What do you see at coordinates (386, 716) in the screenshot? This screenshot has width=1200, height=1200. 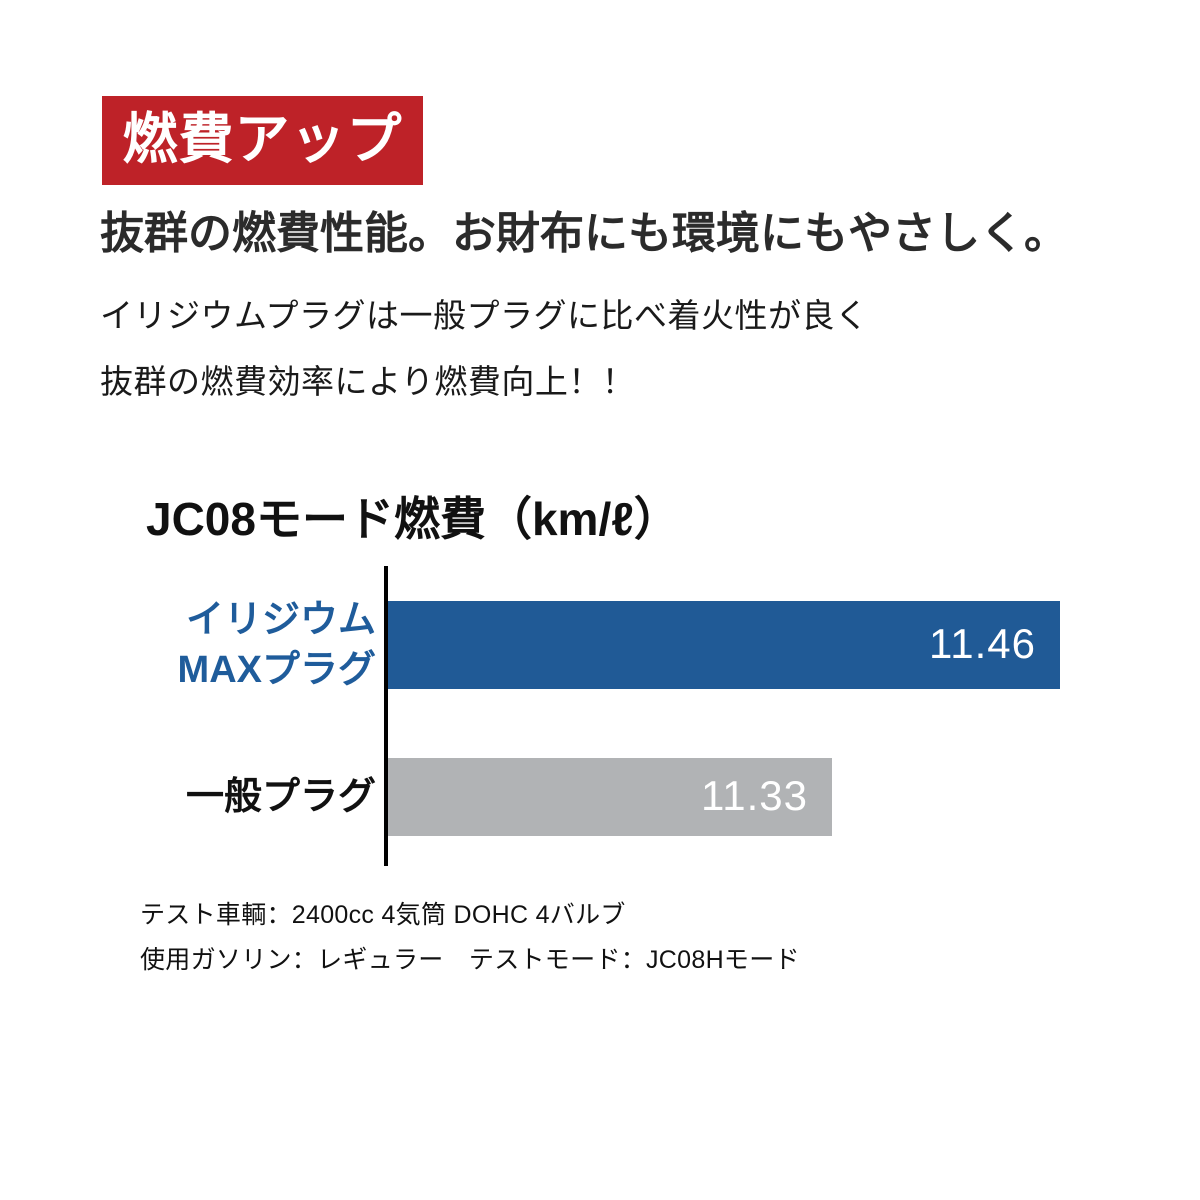 I see `chart-axis-line` at bounding box center [386, 716].